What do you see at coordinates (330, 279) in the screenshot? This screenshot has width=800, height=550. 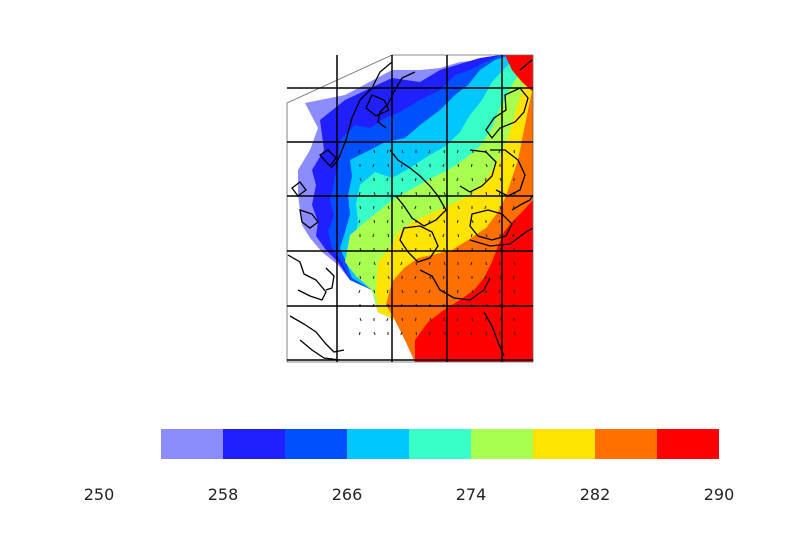 I see `coastline-ireland` at bounding box center [330, 279].